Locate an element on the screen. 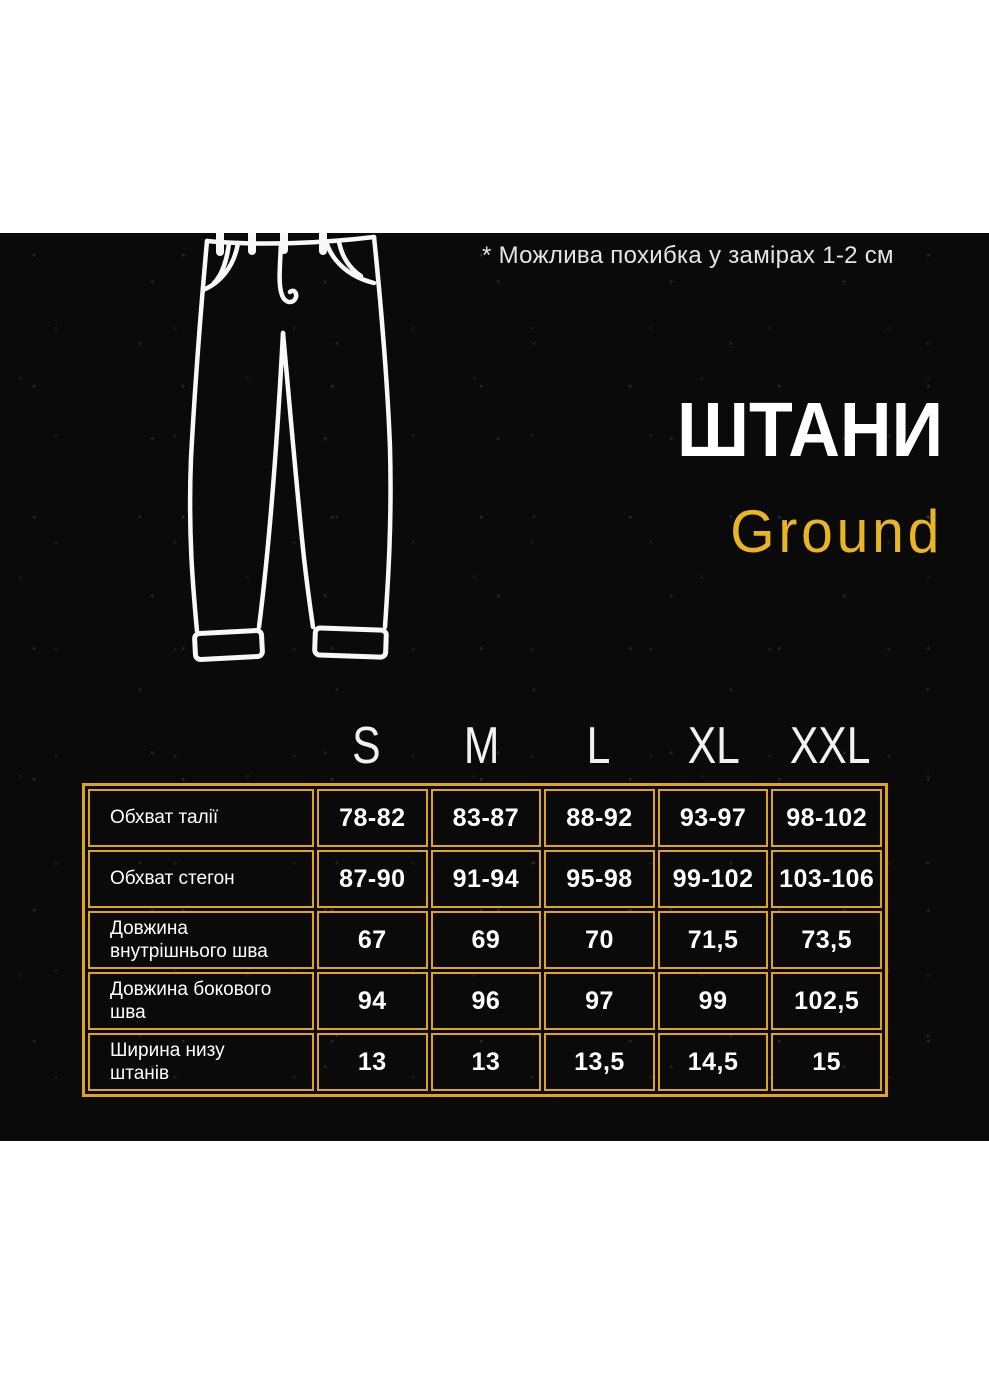 The height and width of the screenshot is (1376, 989). product-title: ШТАНИ is located at coordinates (809, 430).